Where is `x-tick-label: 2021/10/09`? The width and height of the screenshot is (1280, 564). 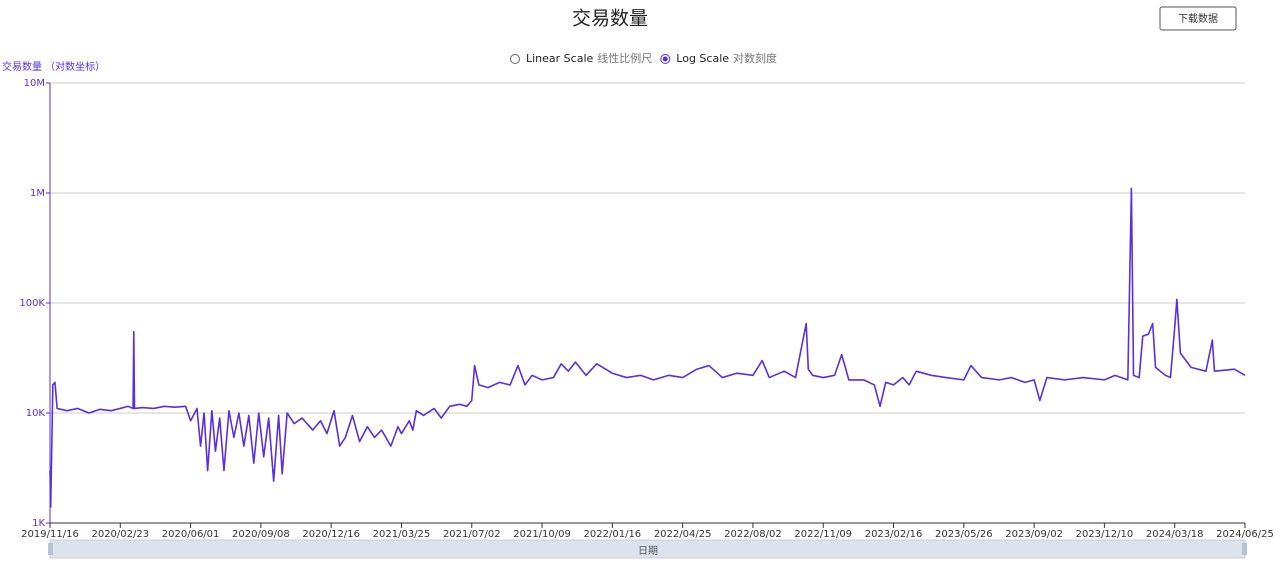 x-tick-label: 2021/10/09 is located at coordinates (542, 534).